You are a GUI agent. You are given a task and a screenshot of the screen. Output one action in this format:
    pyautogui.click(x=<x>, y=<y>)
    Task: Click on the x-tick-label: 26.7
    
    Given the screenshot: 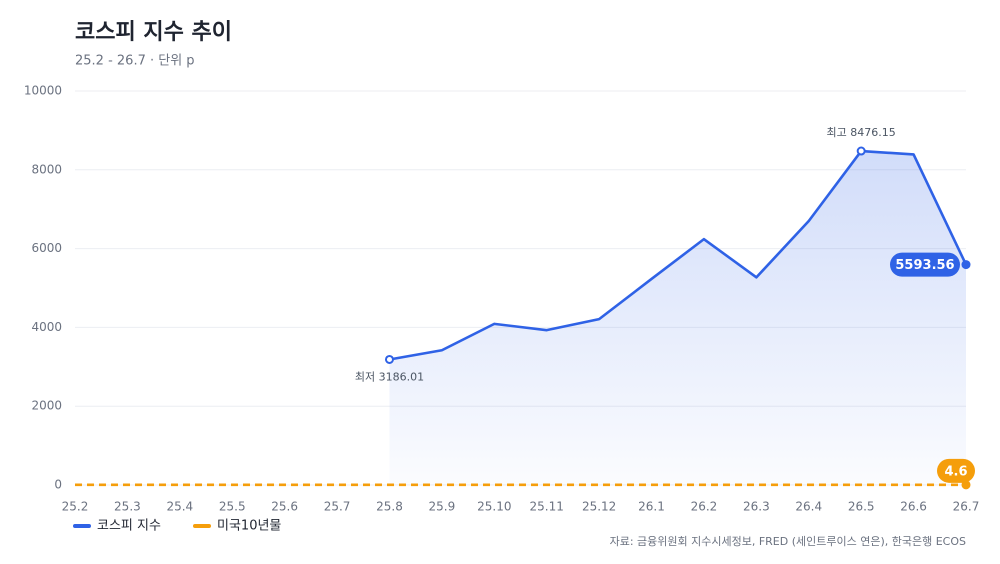 What is the action you would take?
    pyautogui.click(x=966, y=507)
    